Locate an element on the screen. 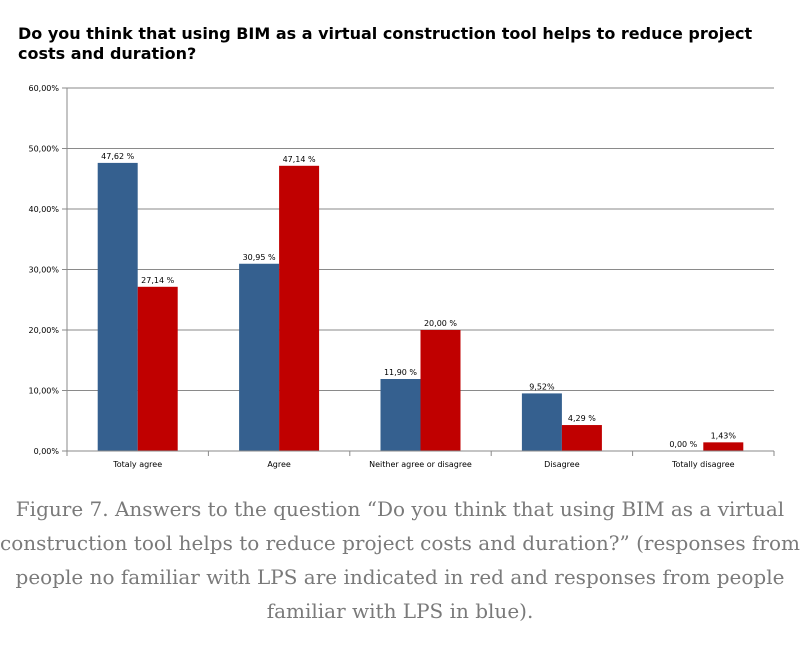  y-tick-label: 50,00% is located at coordinates (43, 149).